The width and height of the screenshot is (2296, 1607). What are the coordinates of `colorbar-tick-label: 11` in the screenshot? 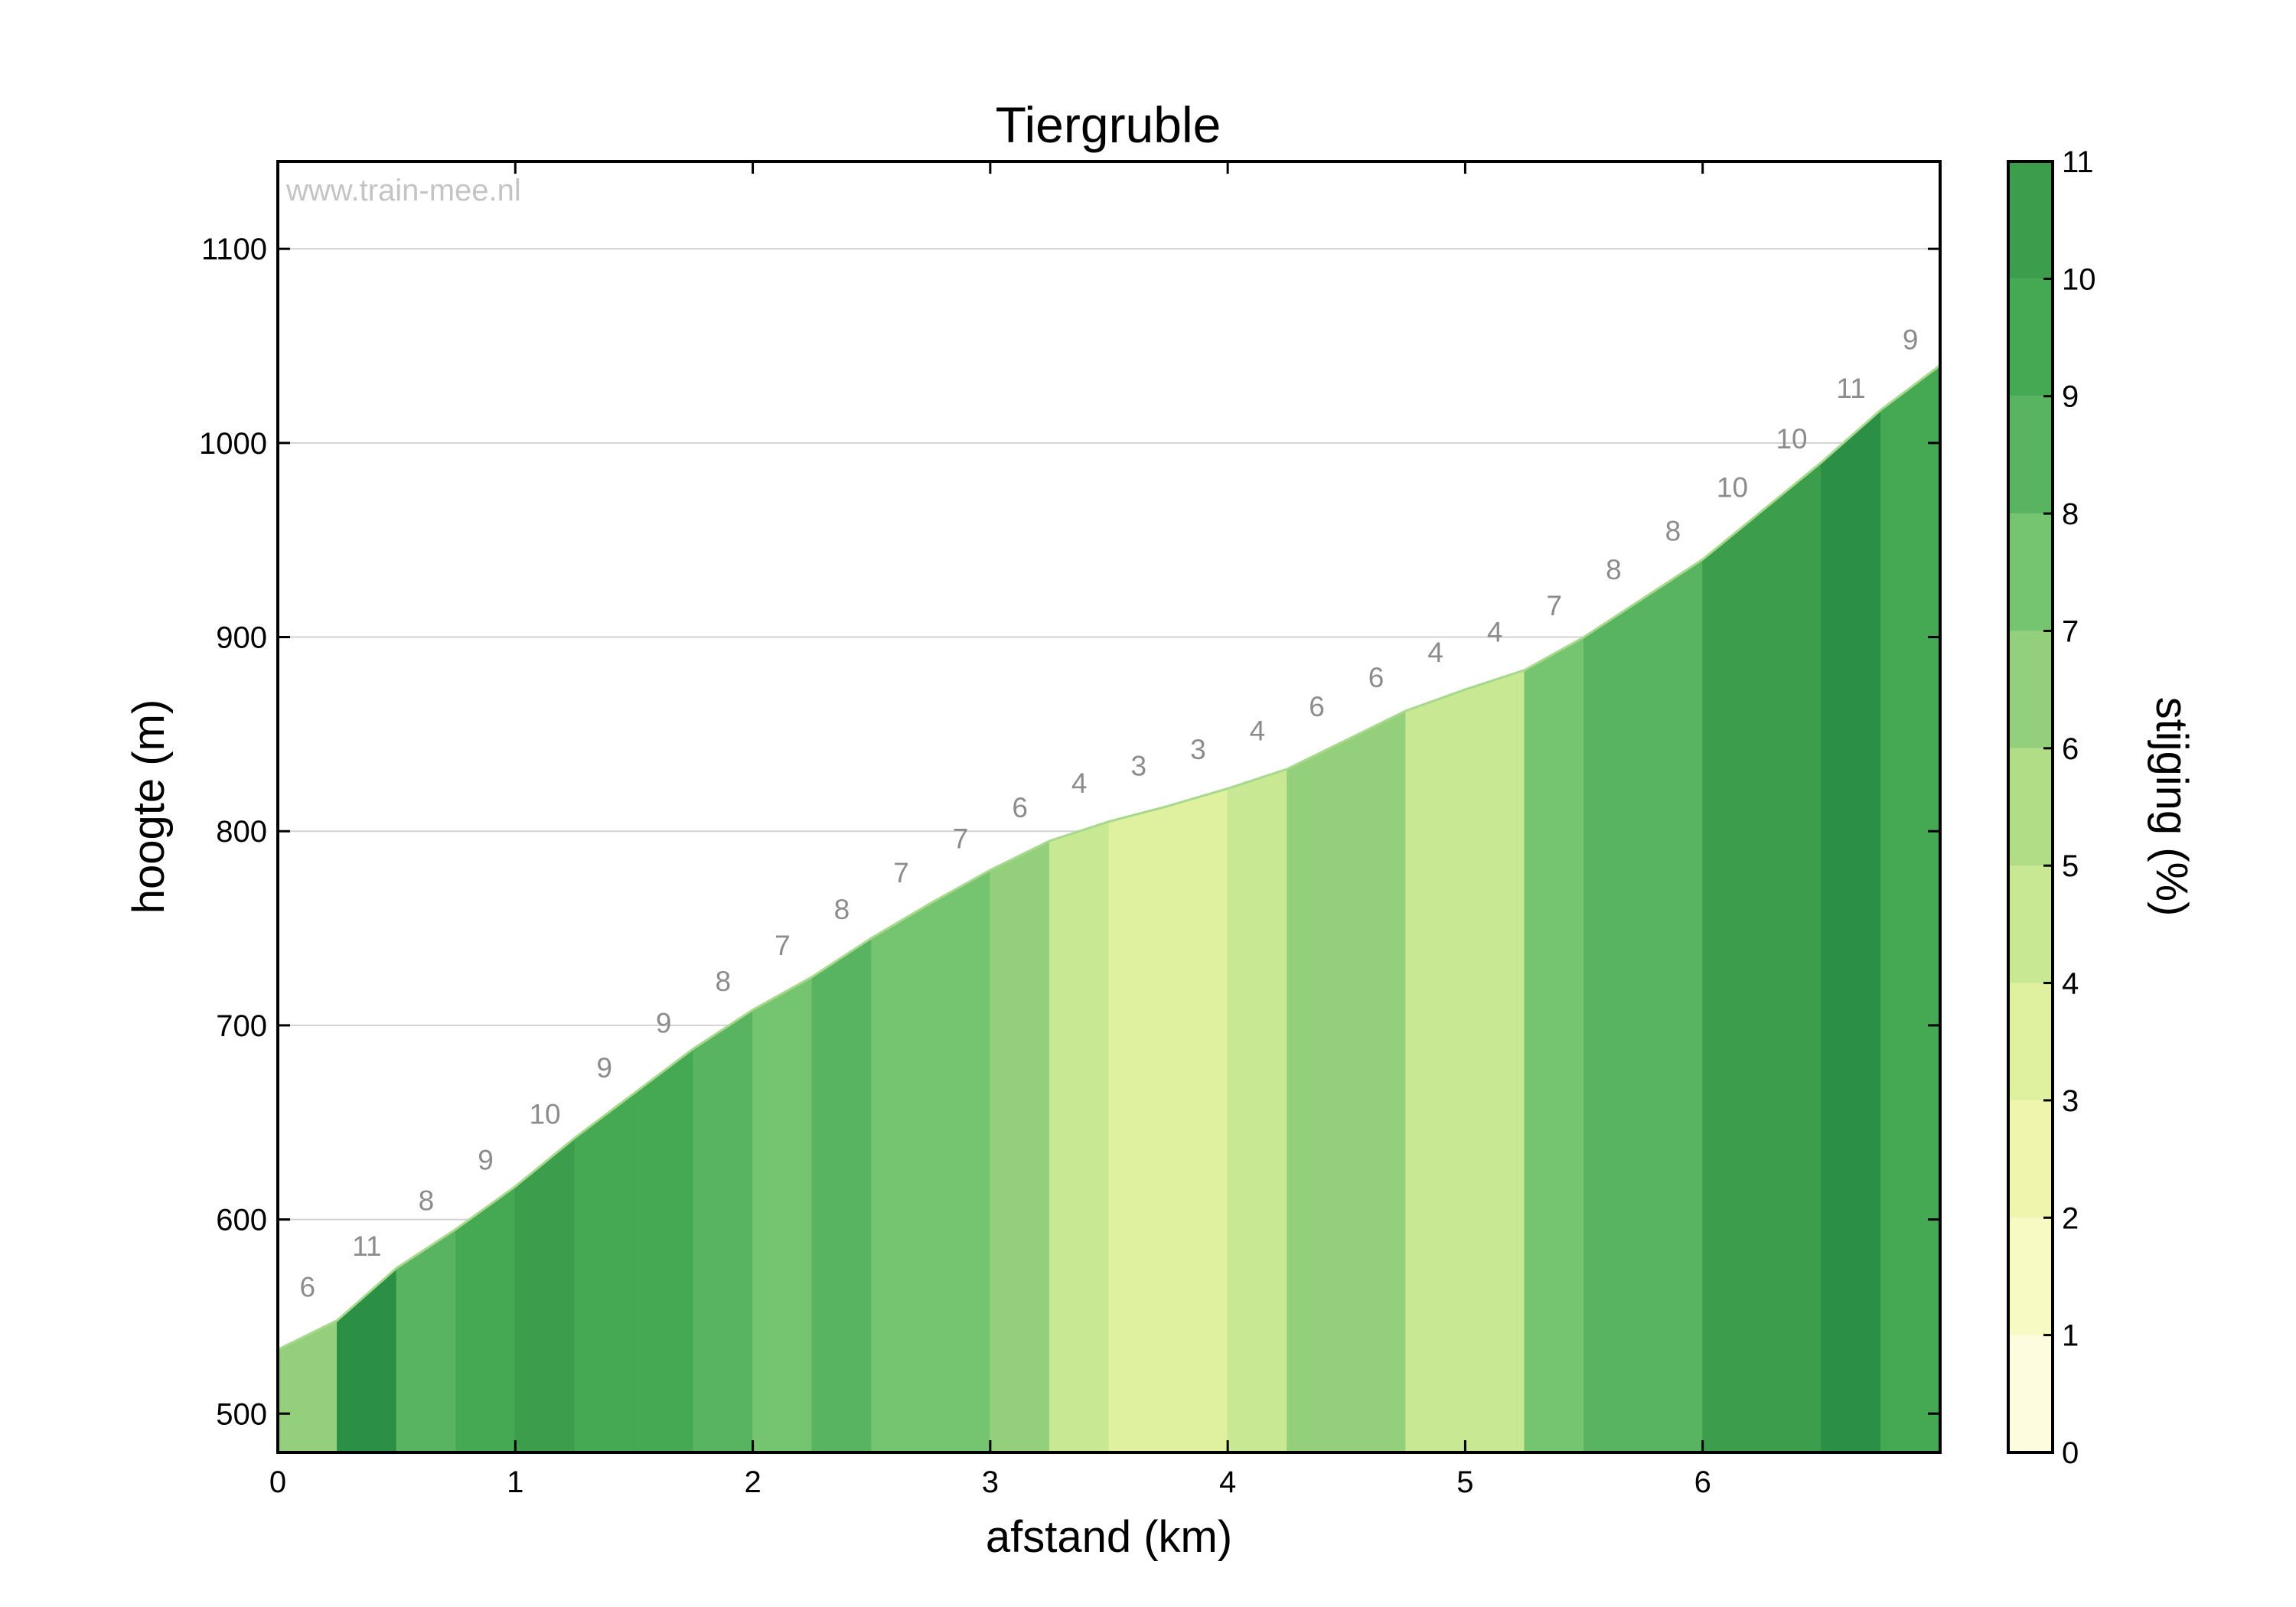 It's located at (2078, 162).